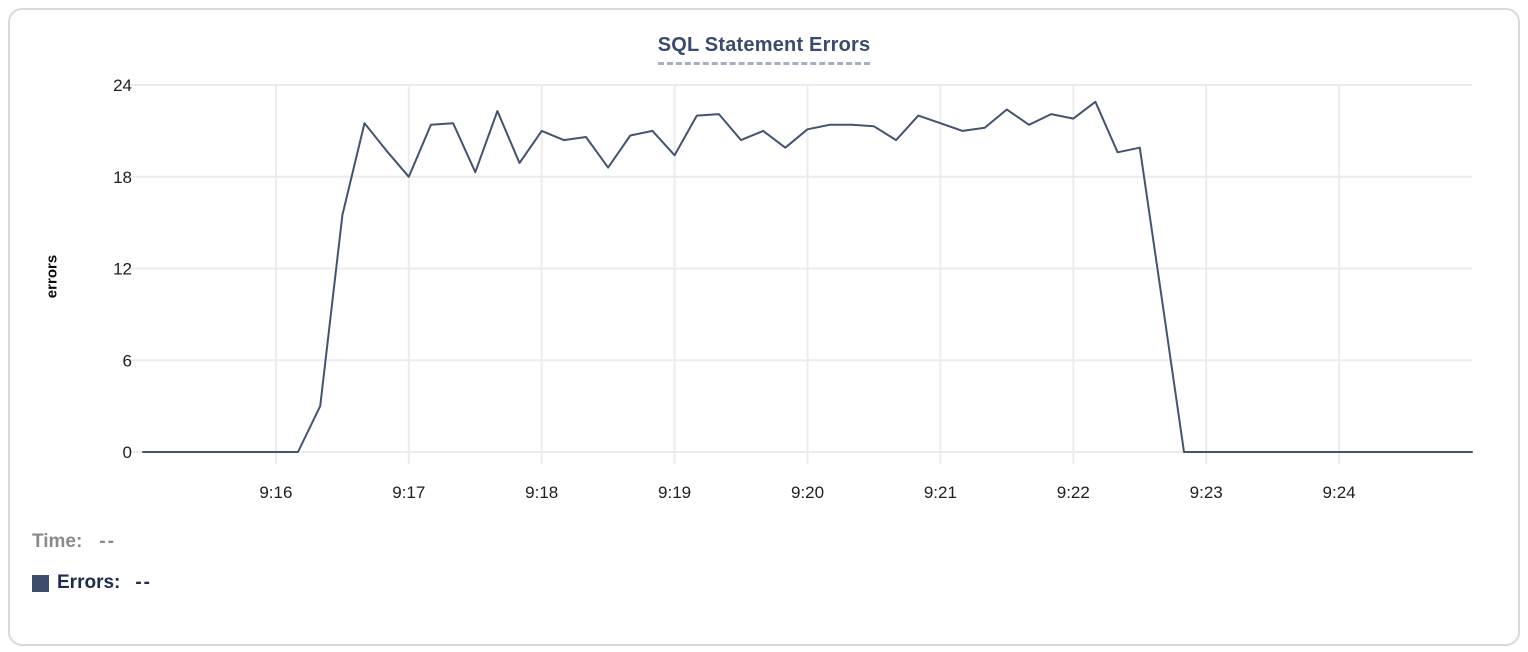  Describe the element at coordinates (1073, 492) in the screenshot. I see `x-tick-label: 9:22` at that location.